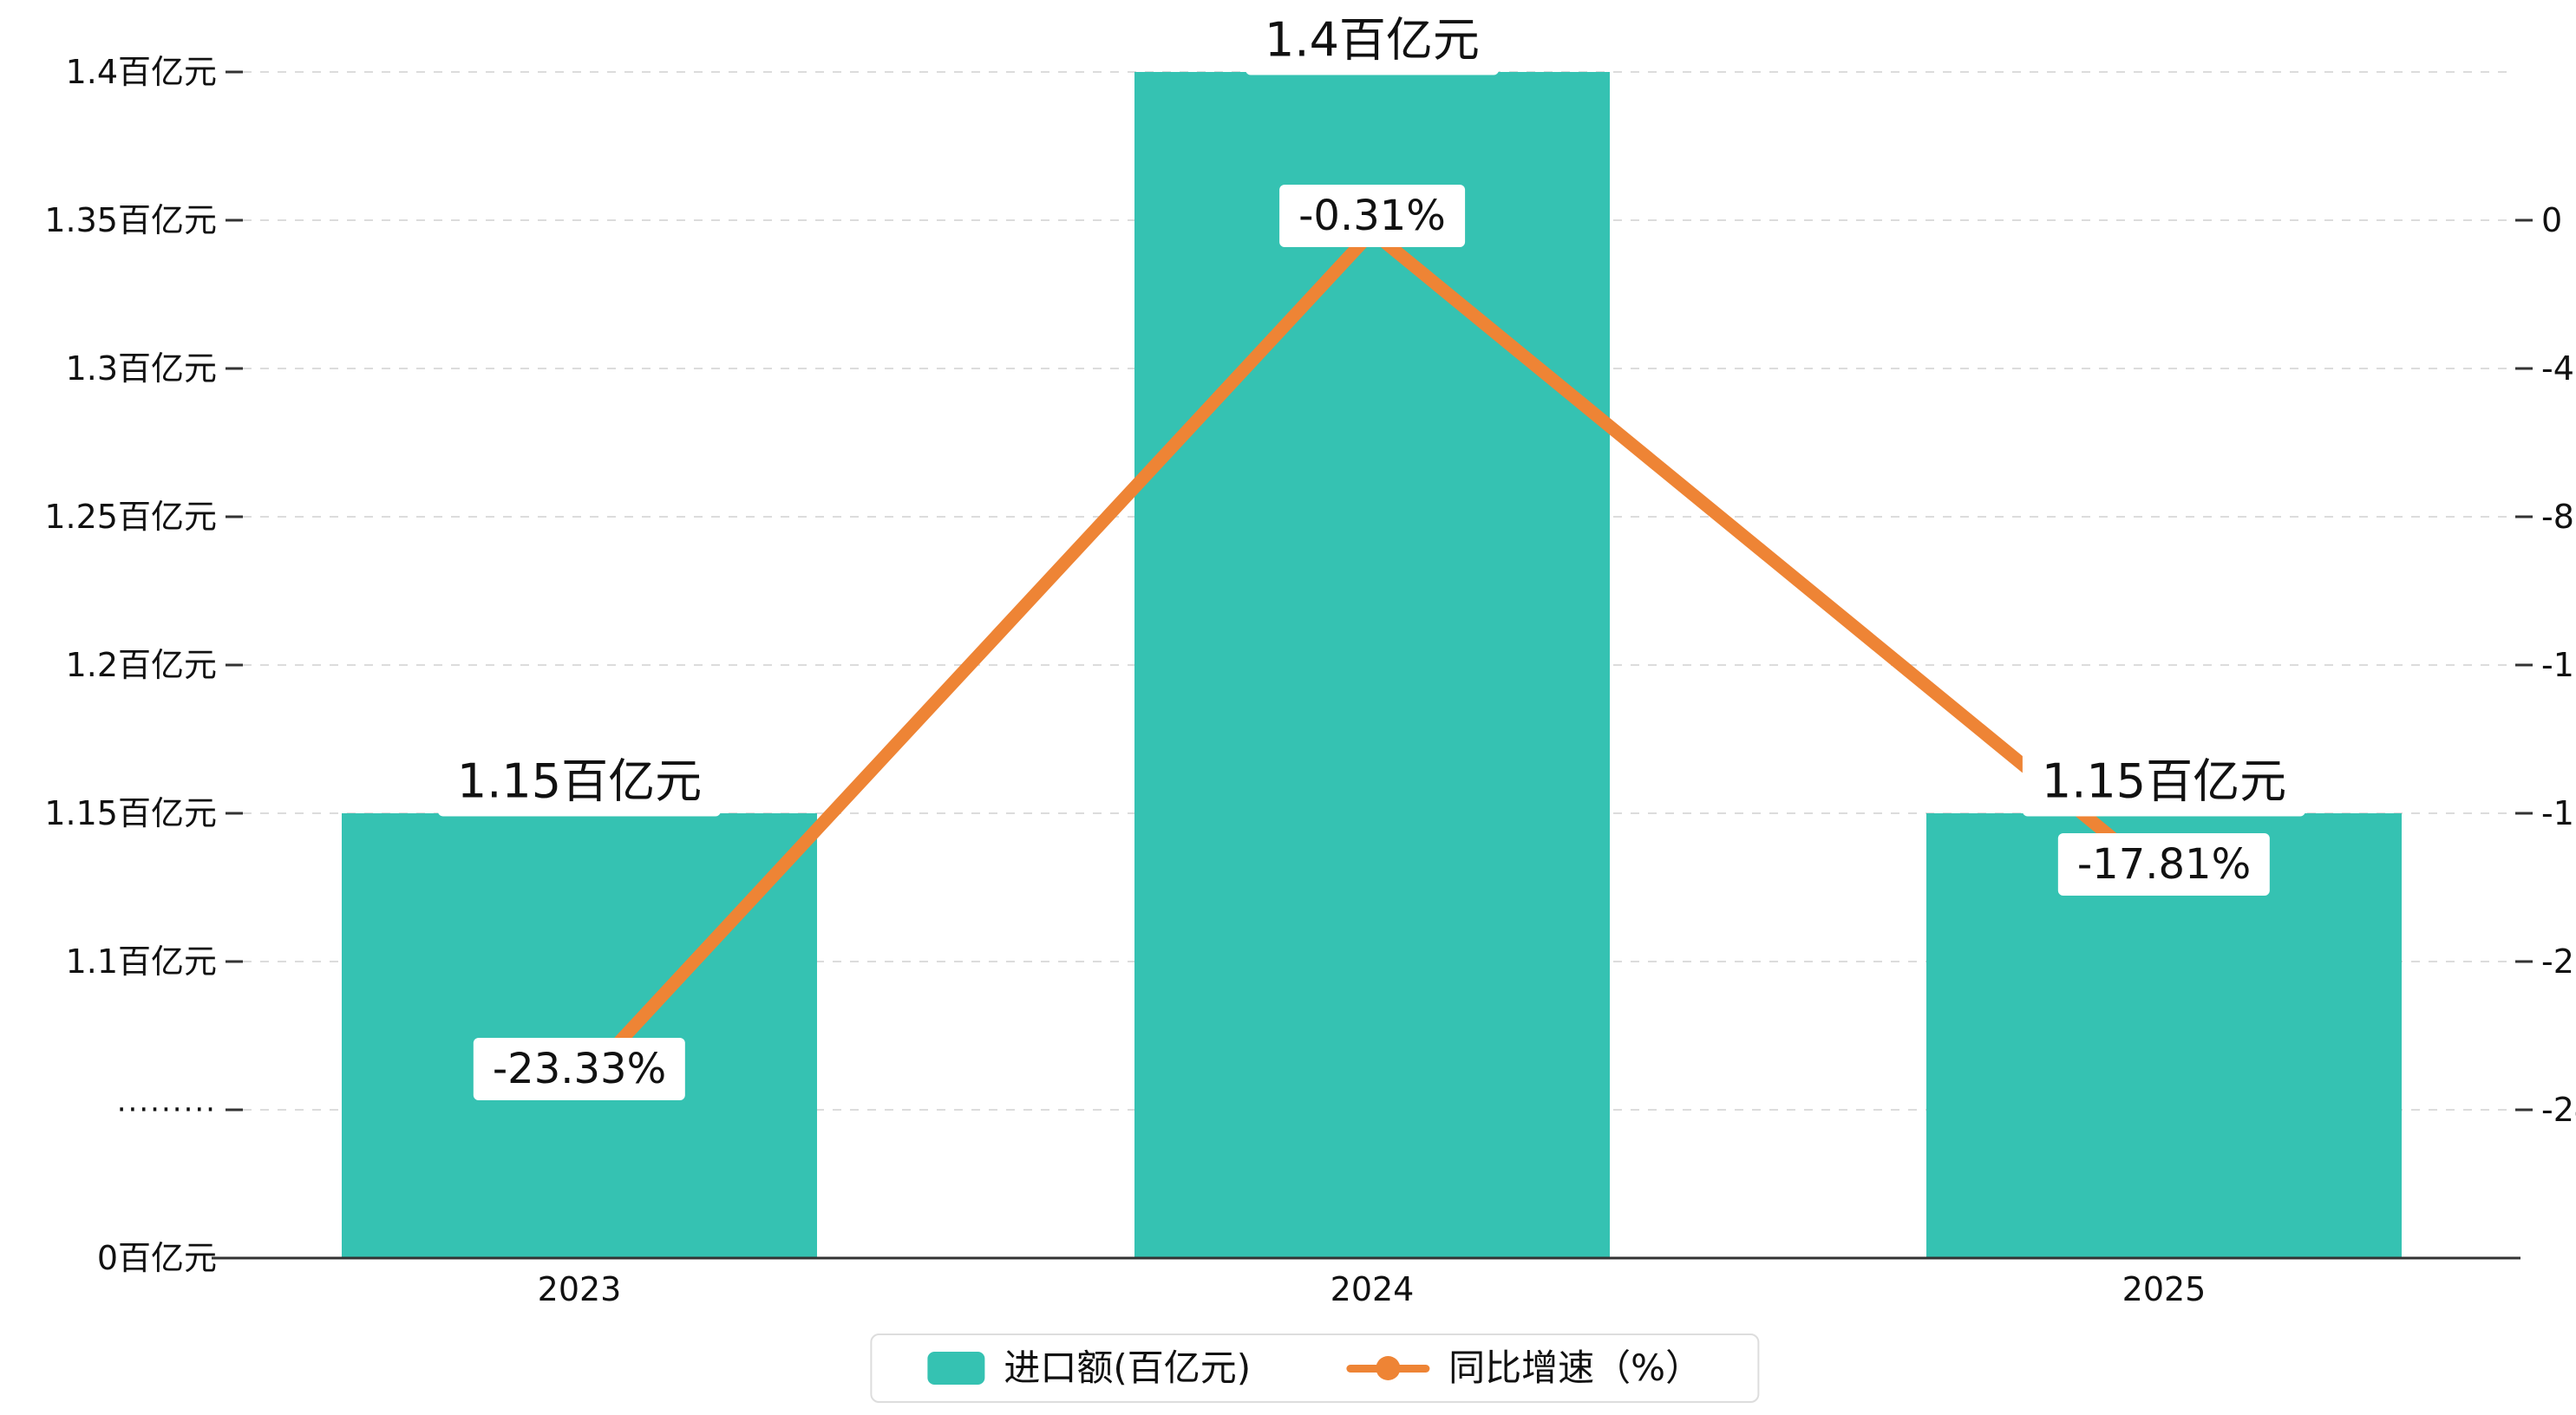 The image size is (2576, 1415). What do you see at coordinates (1315, 1368) in the screenshot?
I see `legend: 进口额(百亿元) 同比增速（%）` at bounding box center [1315, 1368].